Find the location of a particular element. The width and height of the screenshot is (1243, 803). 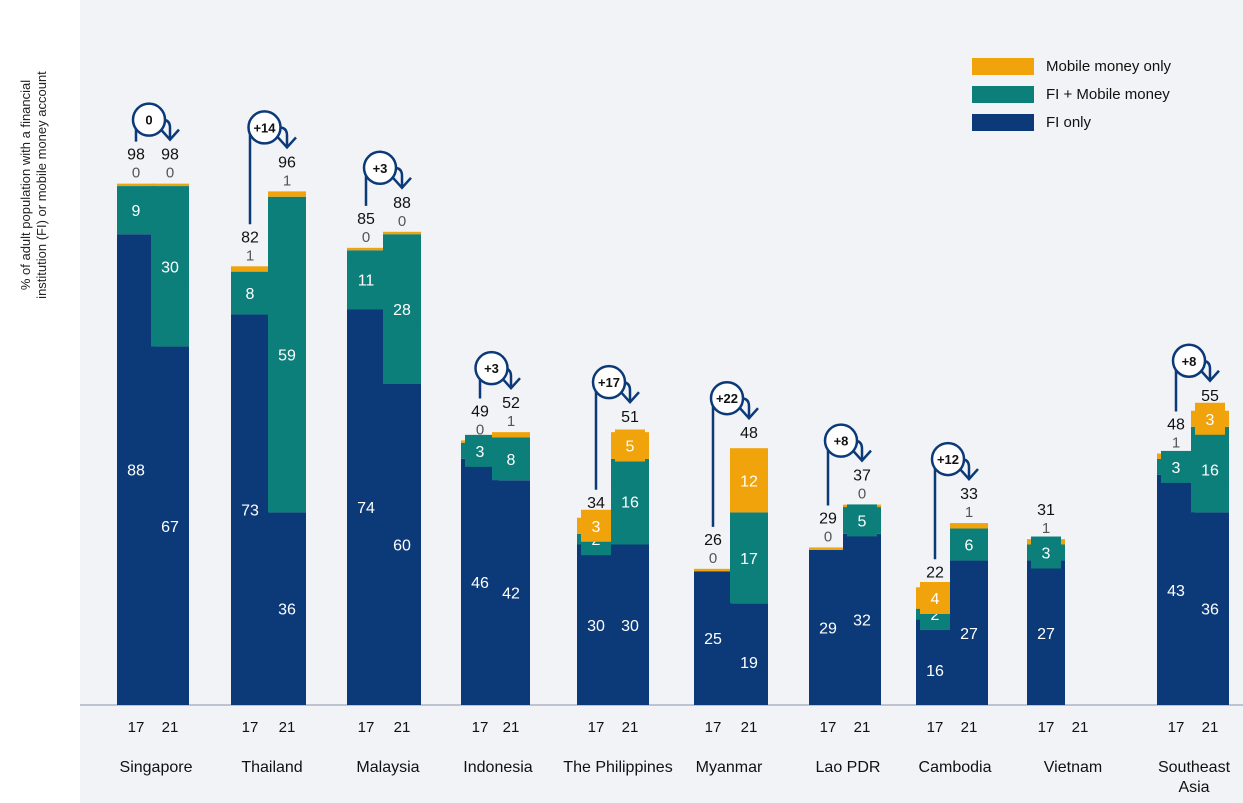

fi-mobile-value-g8-b0-label: 3 is located at coordinates (1046, 554).